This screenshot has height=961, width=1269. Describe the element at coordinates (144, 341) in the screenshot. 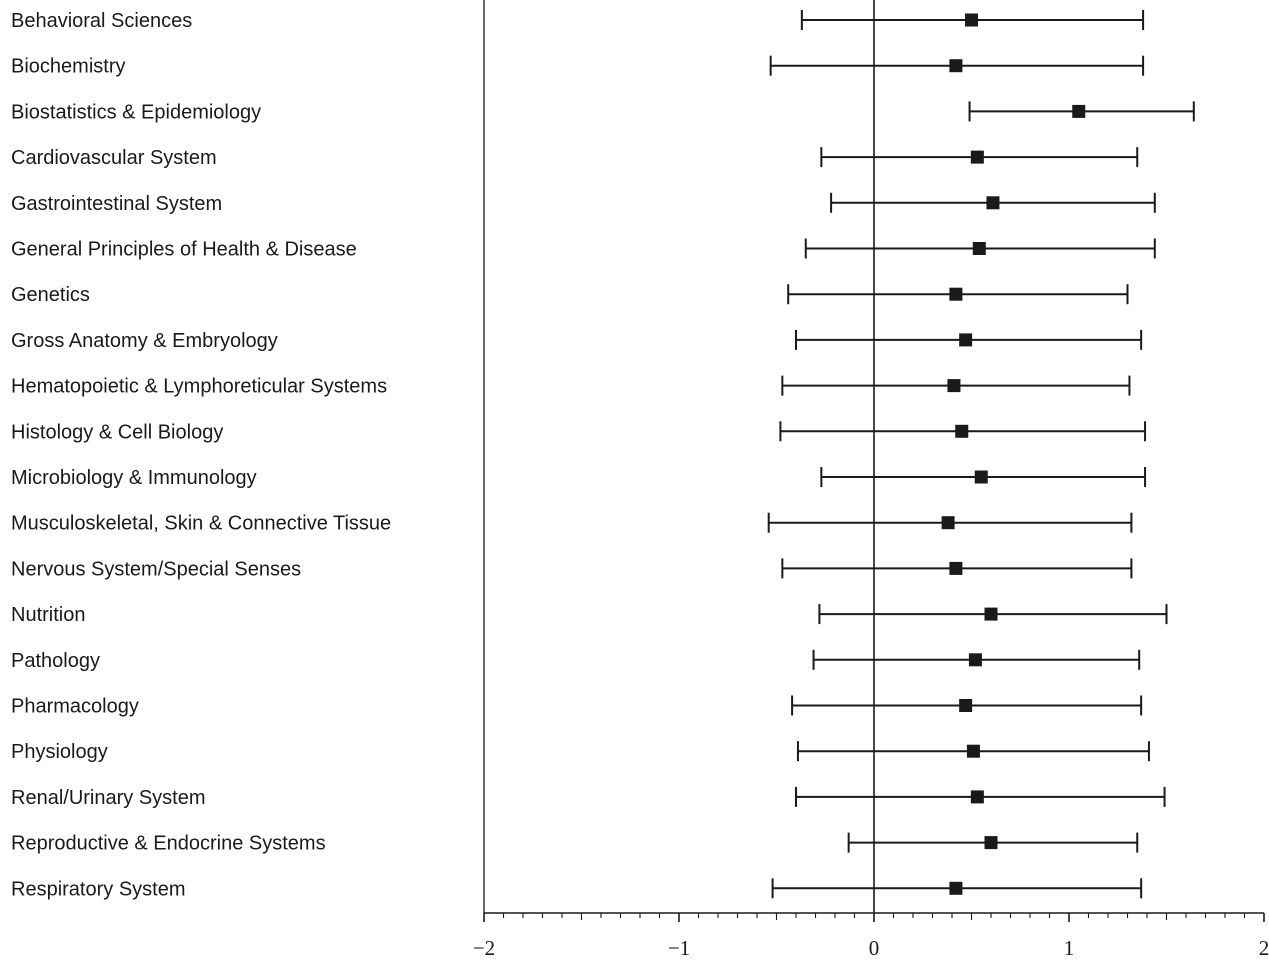

I see `category-label: Gross Anatomy & Embryology` at that location.